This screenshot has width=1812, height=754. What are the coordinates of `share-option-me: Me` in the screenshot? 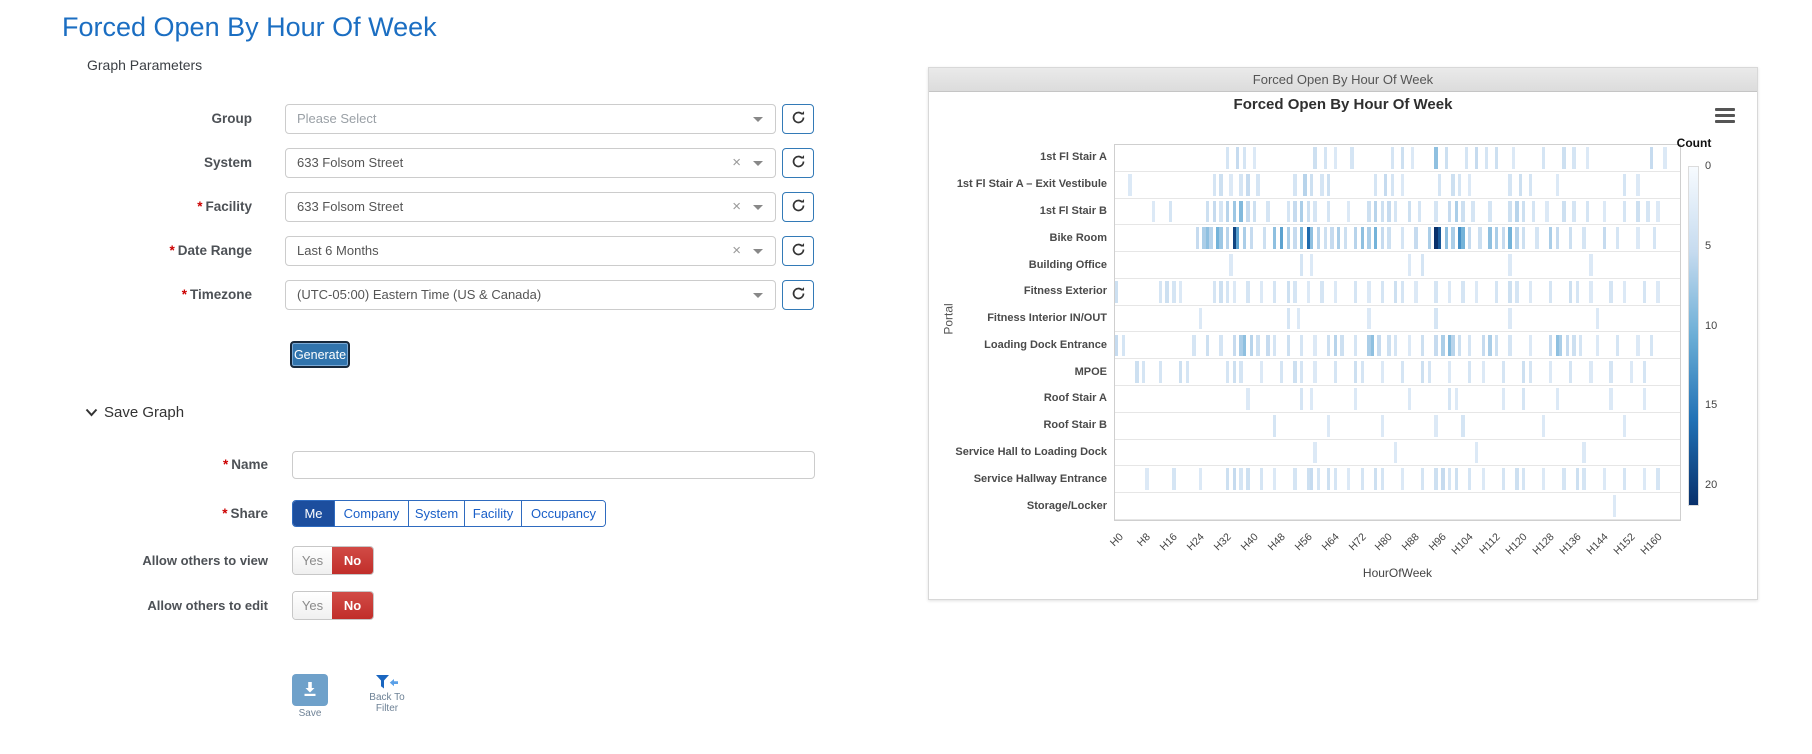 It's located at (314, 513).